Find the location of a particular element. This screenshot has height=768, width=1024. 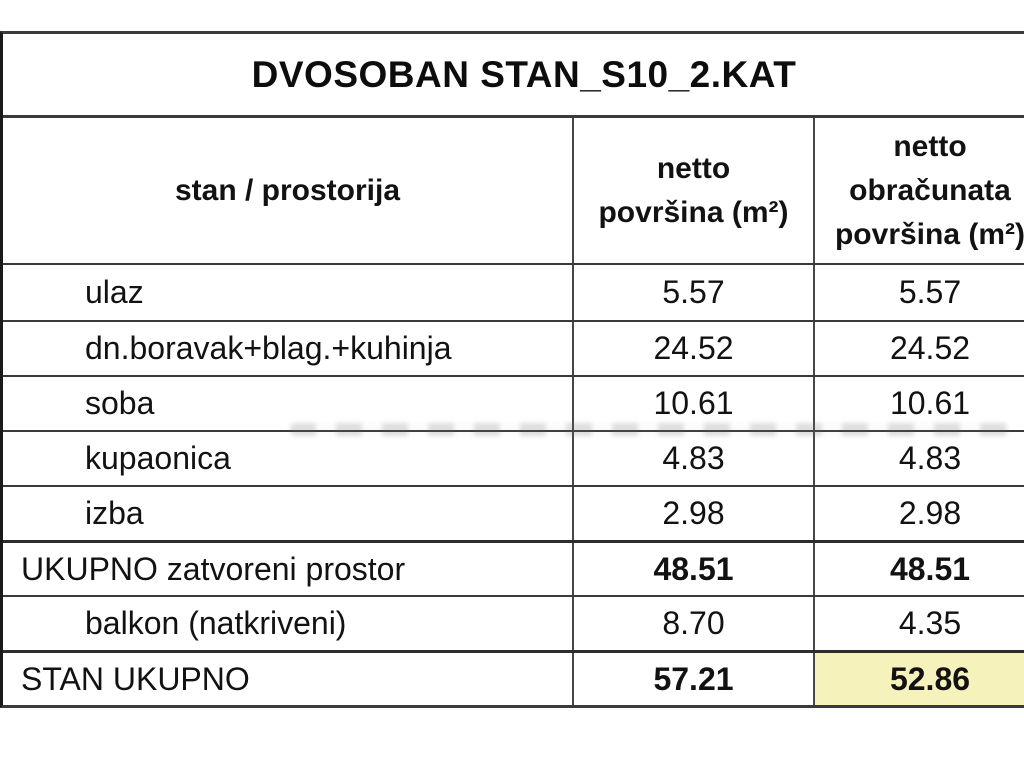

room-label-cell: STAN UKUPNO is located at coordinates (135, 678).